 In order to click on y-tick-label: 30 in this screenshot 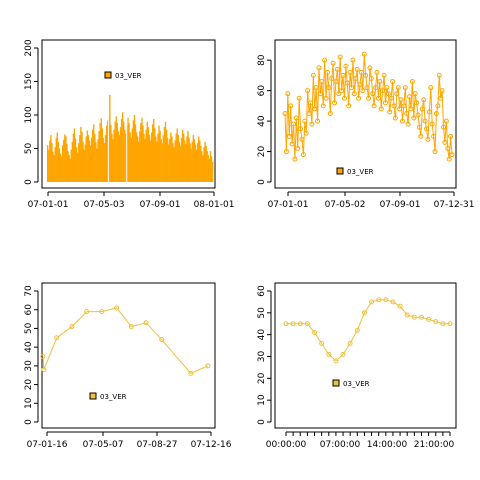, I will do `click(262, 357)`.